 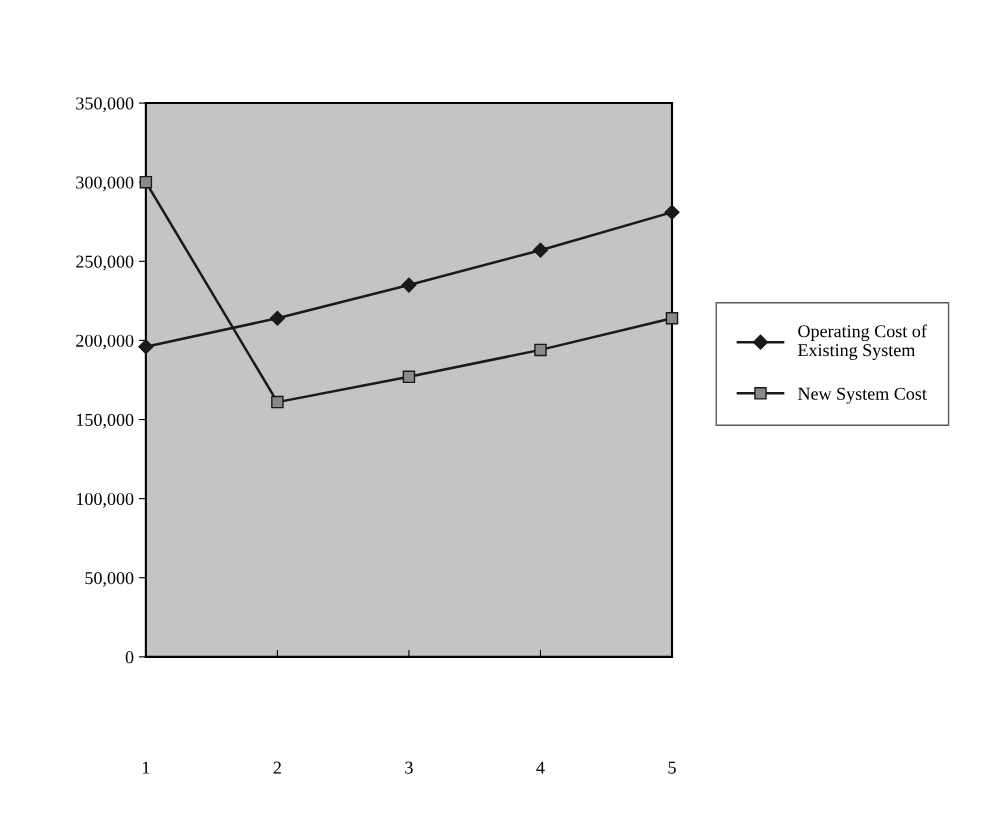 I want to click on y-tick-label: 50,000, so click(x=109, y=579).